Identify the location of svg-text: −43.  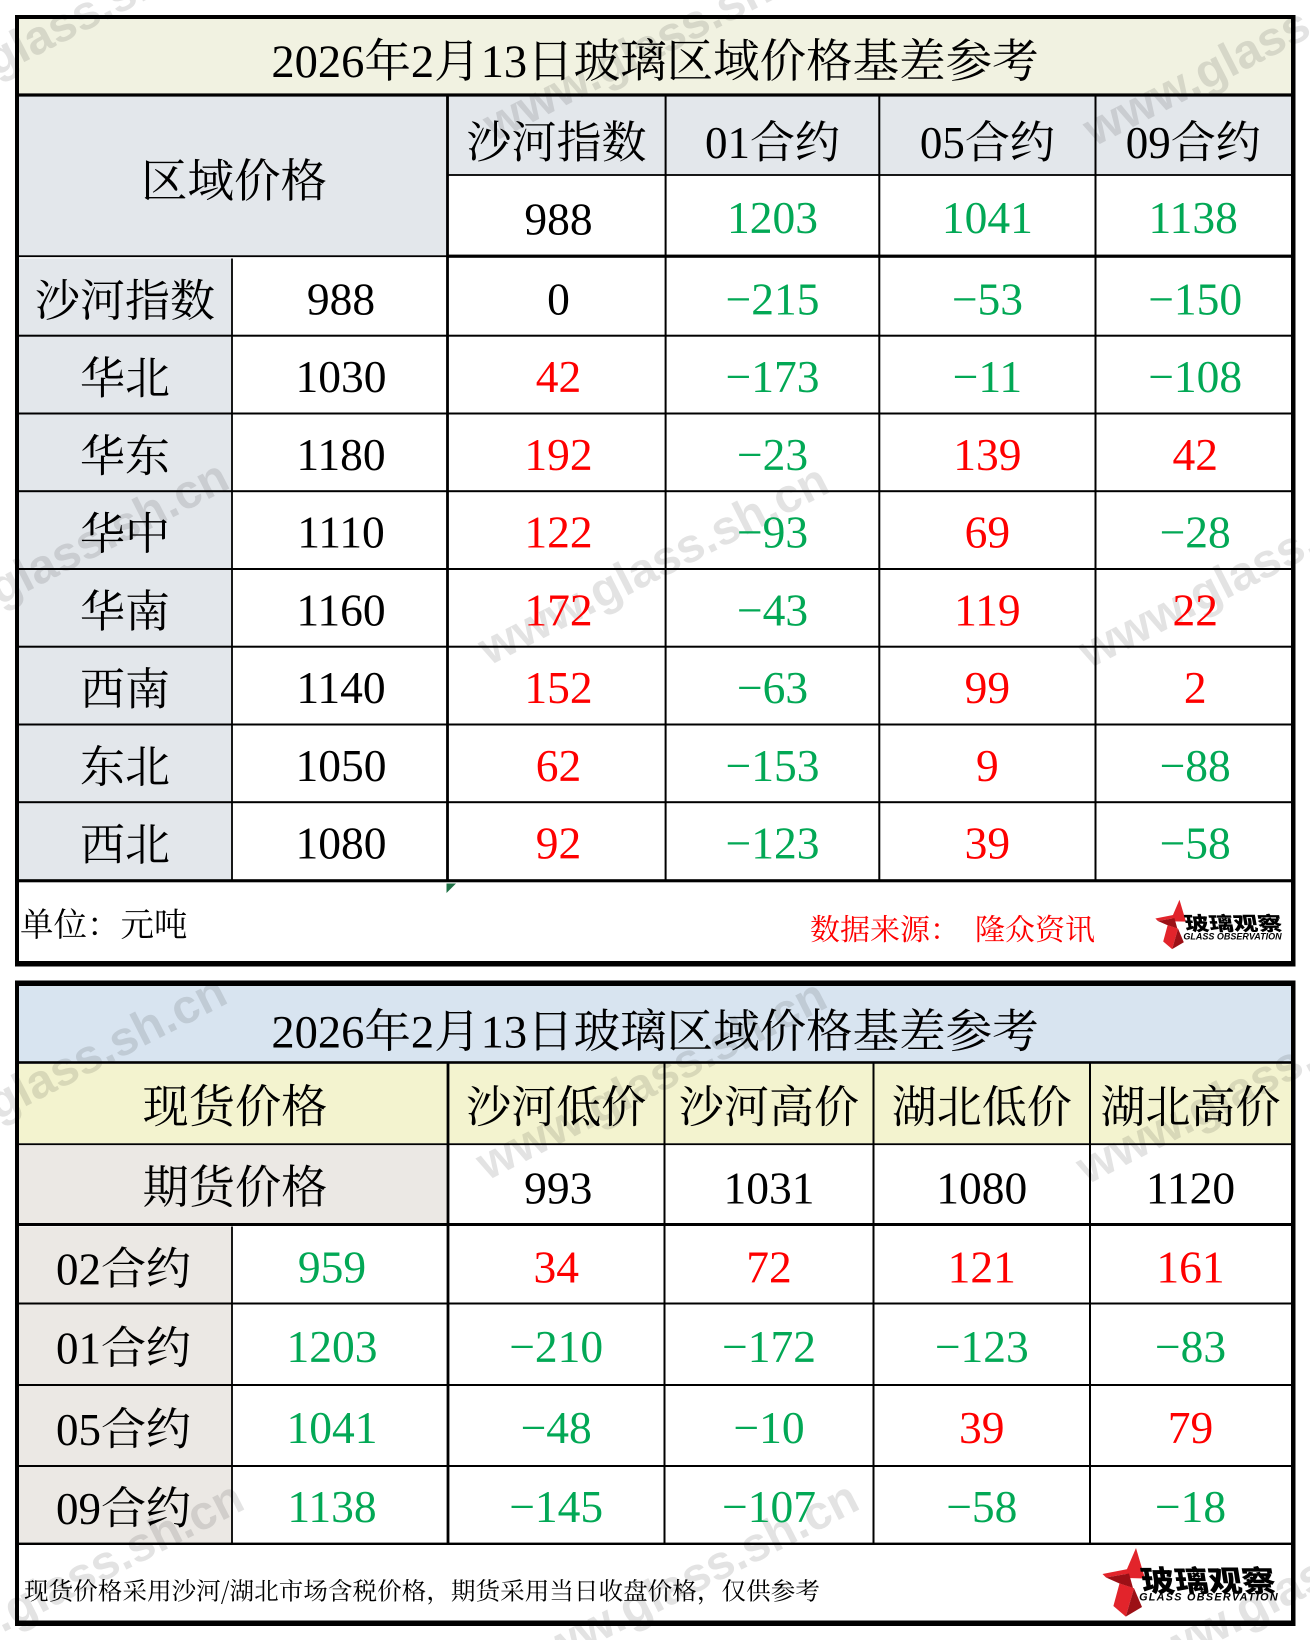
(772, 609).